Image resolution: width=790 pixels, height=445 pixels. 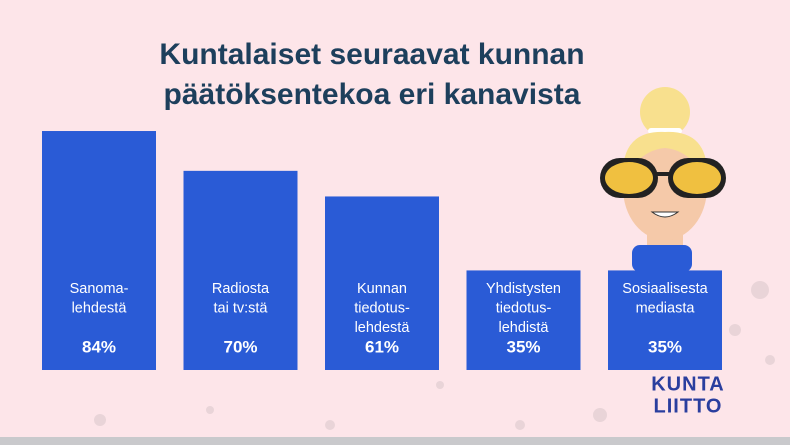 What do you see at coordinates (371, 54) in the screenshot?
I see `chart-title: Kuntalaiset seuraavat kunnan` at bounding box center [371, 54].